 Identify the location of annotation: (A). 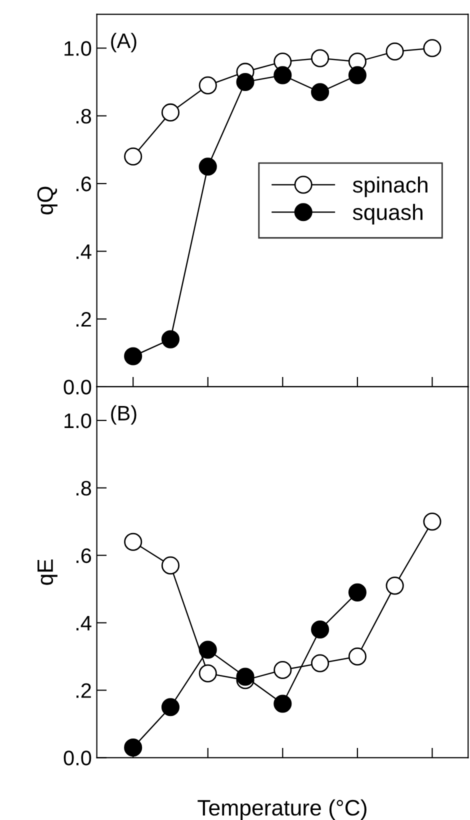
(123, 42).